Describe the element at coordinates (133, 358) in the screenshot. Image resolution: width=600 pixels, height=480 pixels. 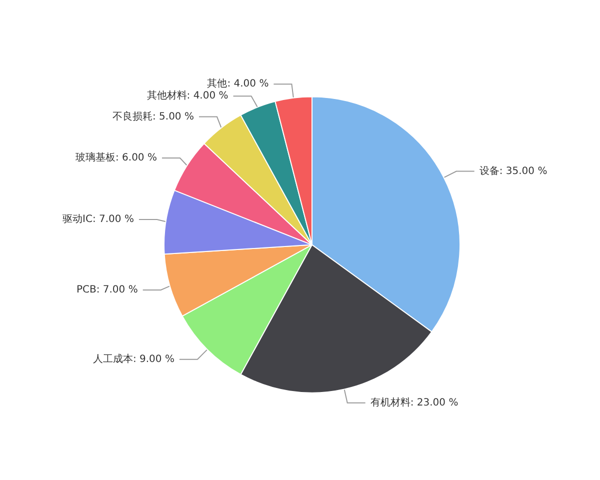
I see `slice-label: 人工成本: 9.00 %` at that location.